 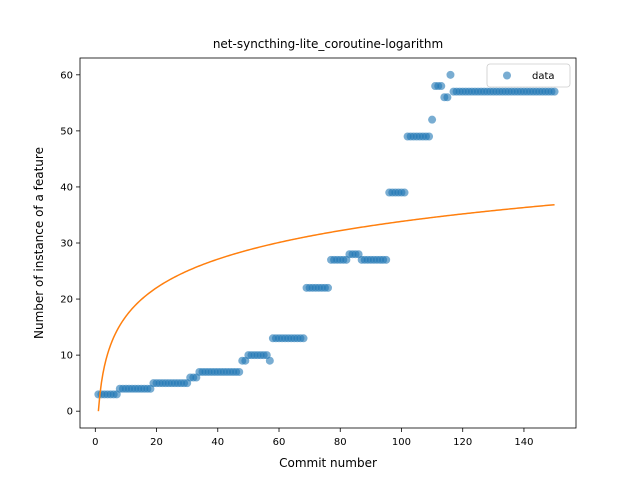 I want to click on x-tick-label: 100, so click(x=401, y=442).